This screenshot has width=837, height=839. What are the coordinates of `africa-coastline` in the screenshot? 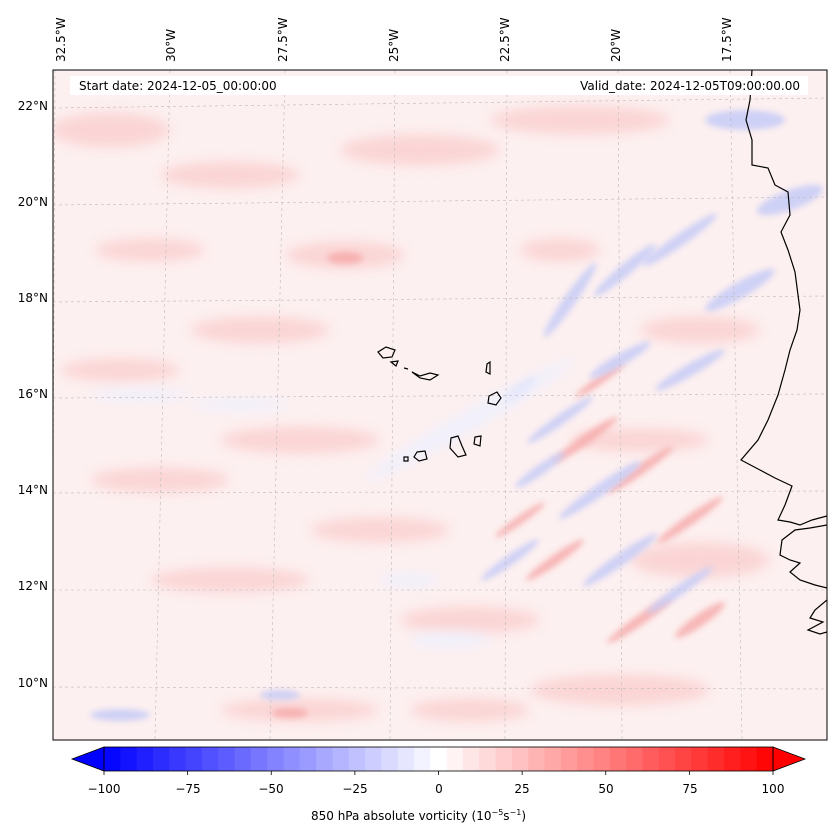 It's located at (783, 298).